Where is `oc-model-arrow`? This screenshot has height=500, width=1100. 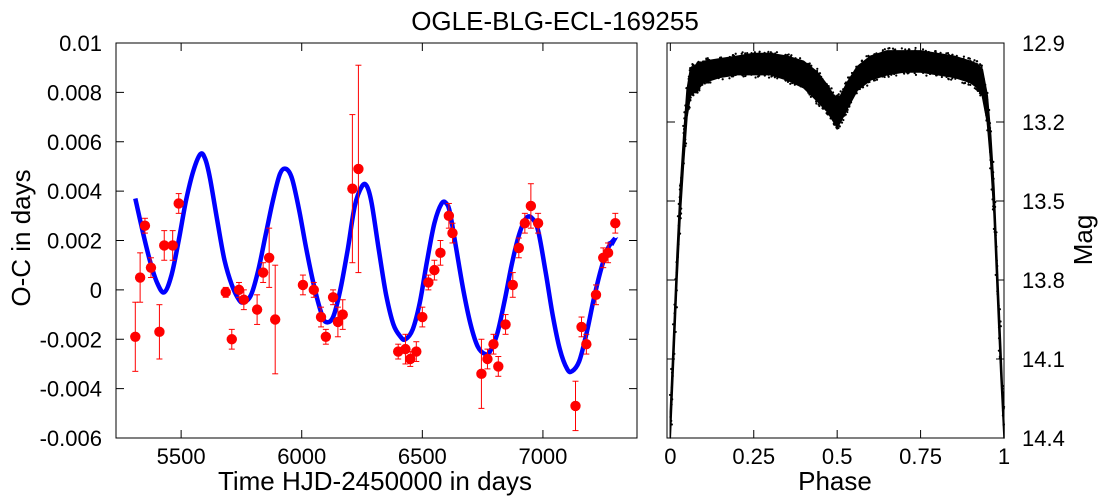 oc-model-arrow is located at coordinates (613, 242).